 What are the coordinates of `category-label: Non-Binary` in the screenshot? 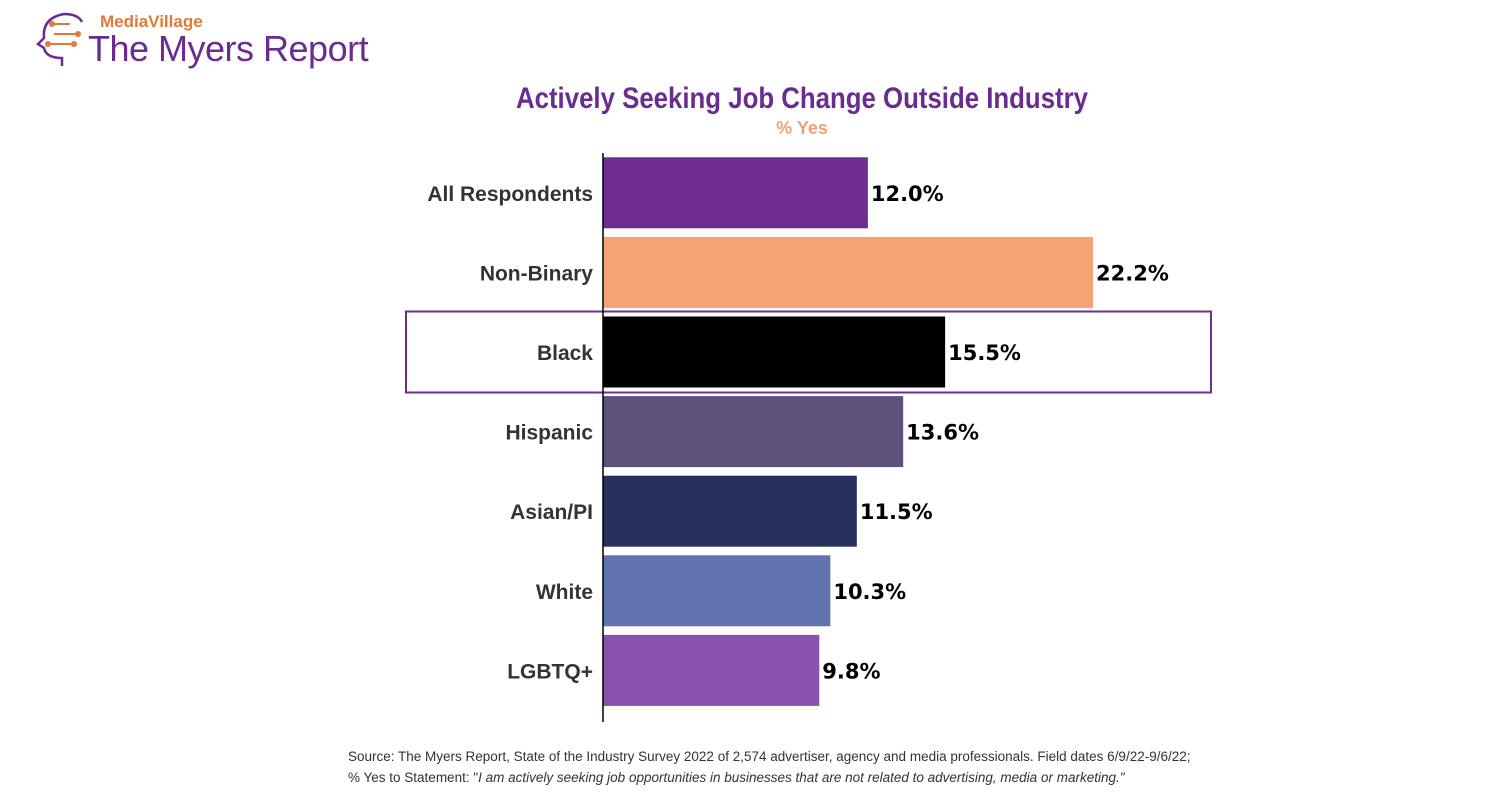 It's located at (536, 273).